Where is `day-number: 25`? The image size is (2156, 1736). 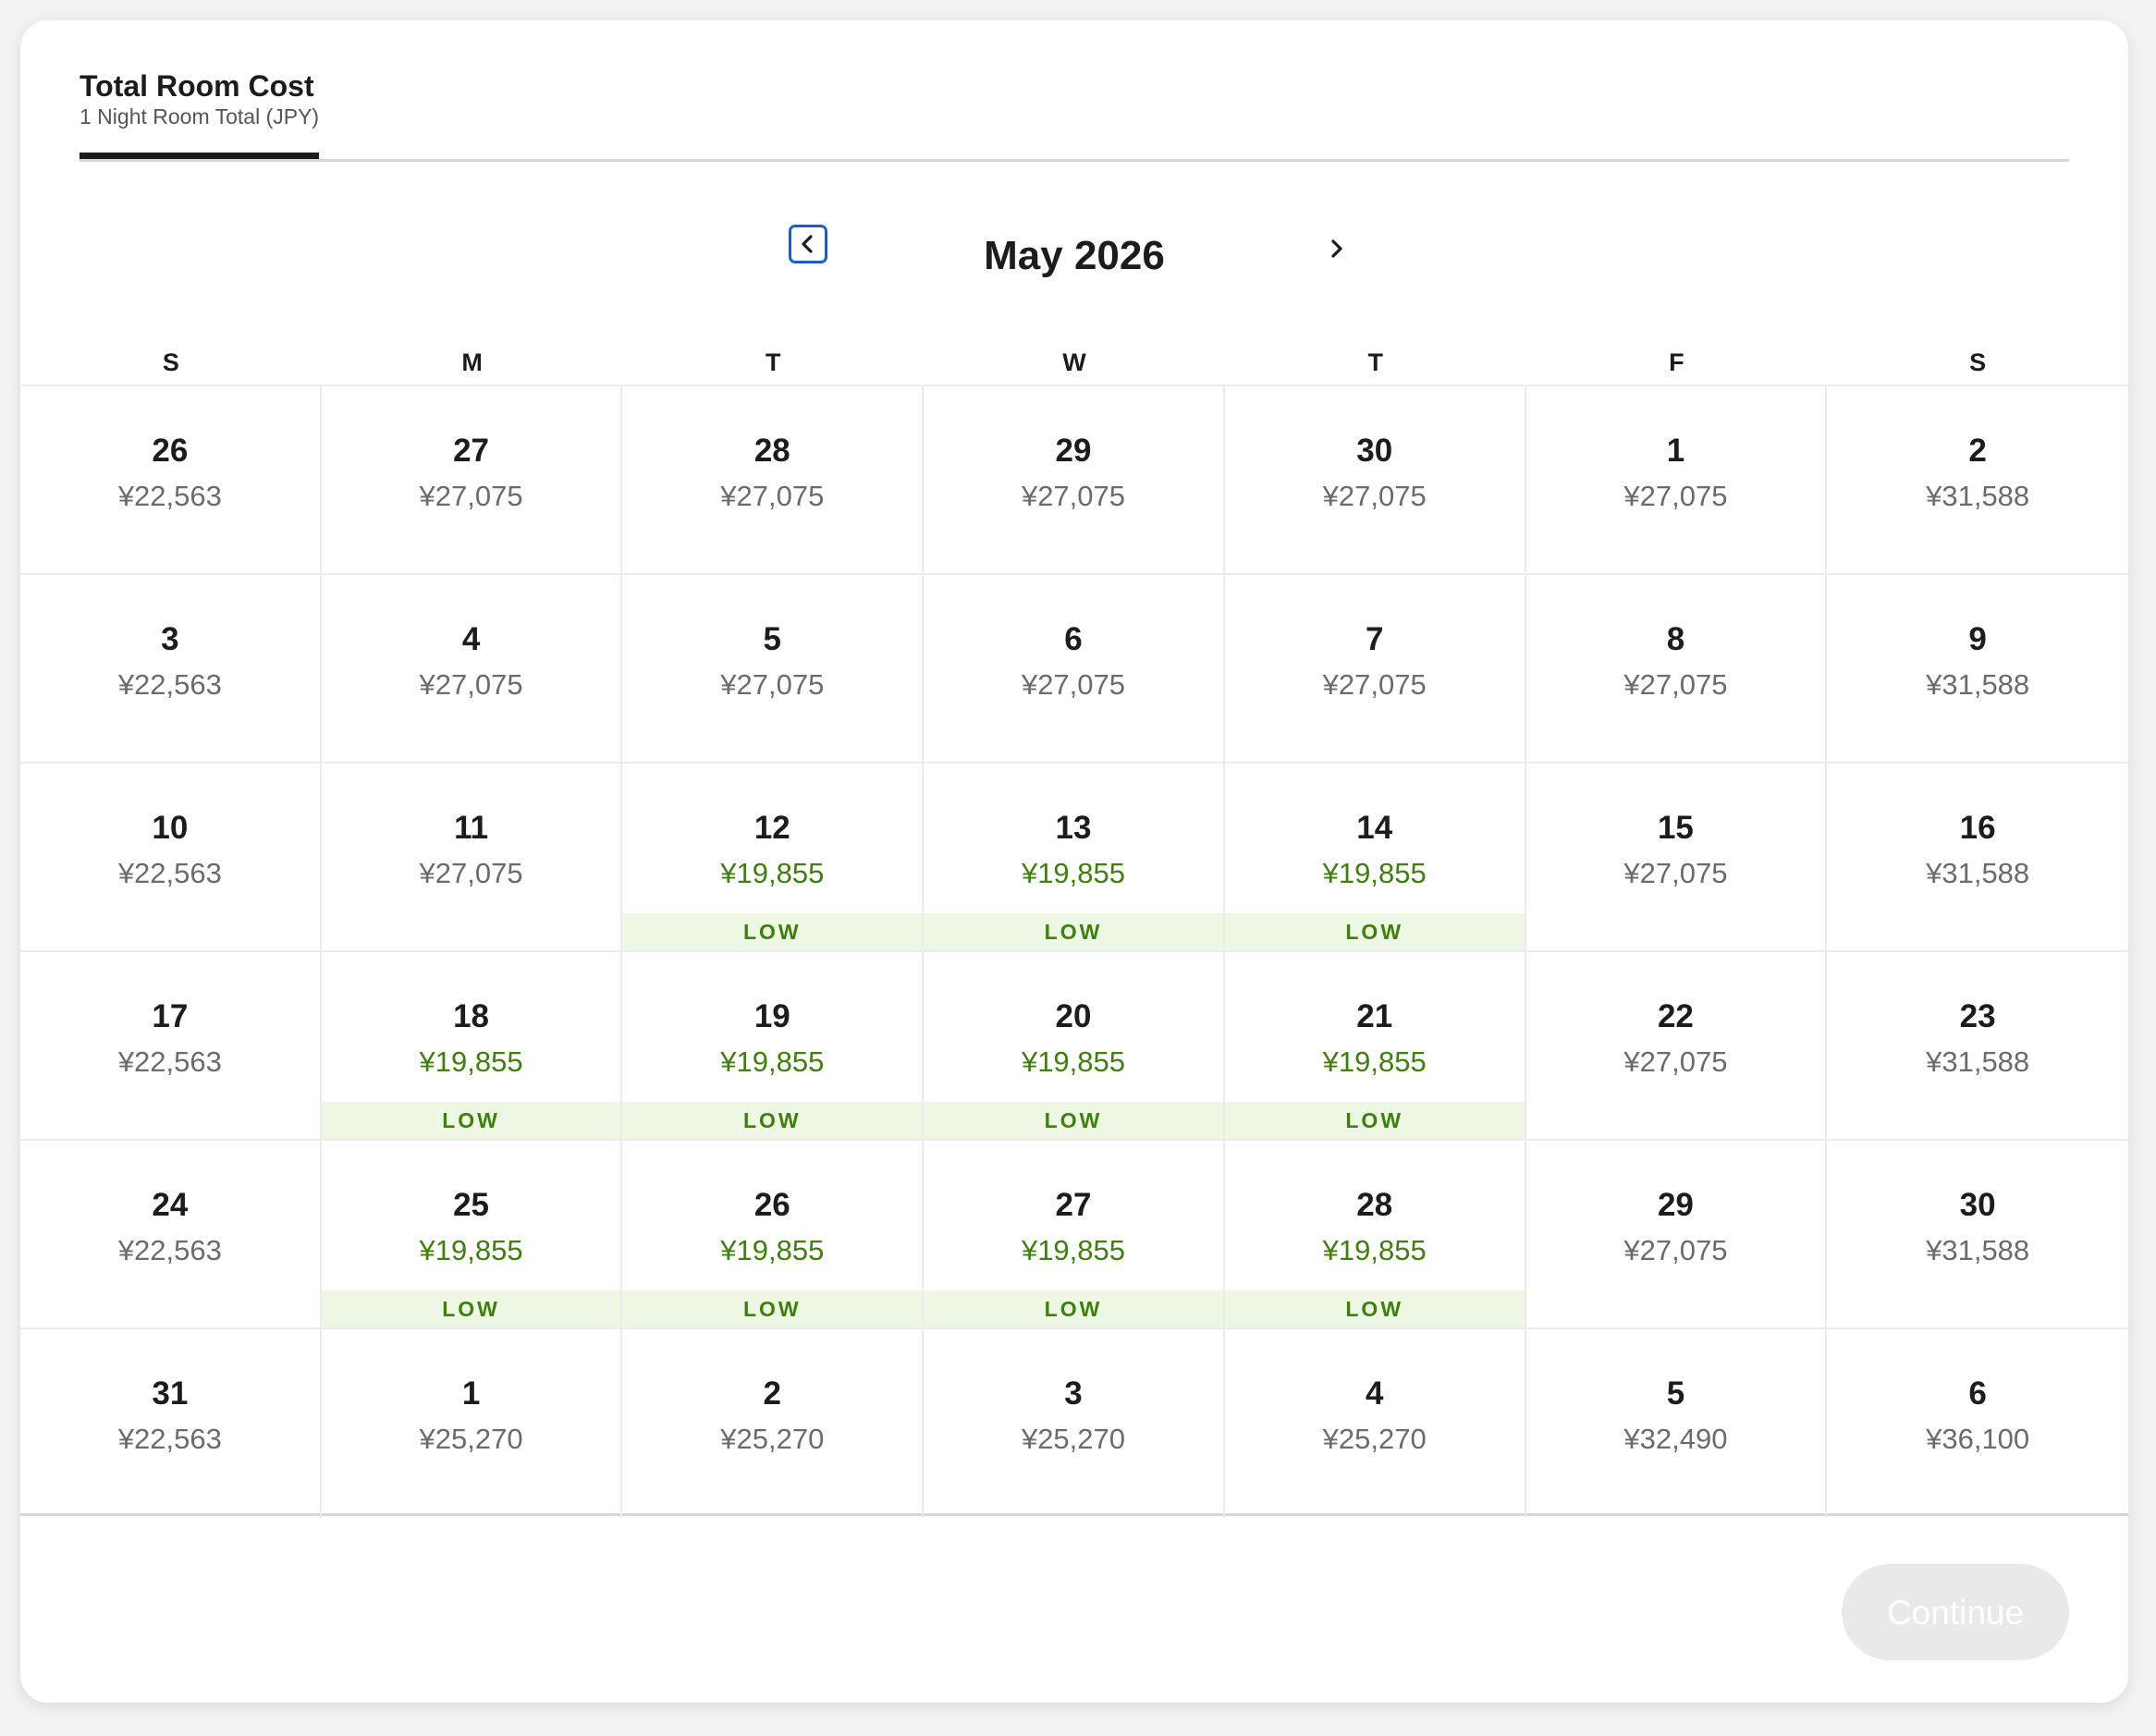 day-number: 25 is located at coordinates (472, 1205).